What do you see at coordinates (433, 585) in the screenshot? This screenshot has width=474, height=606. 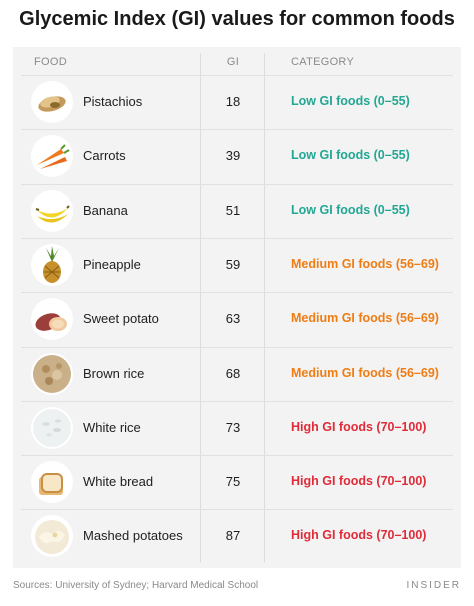 I see `brand-logo: INSIDER` at bounding box center [433, 585].